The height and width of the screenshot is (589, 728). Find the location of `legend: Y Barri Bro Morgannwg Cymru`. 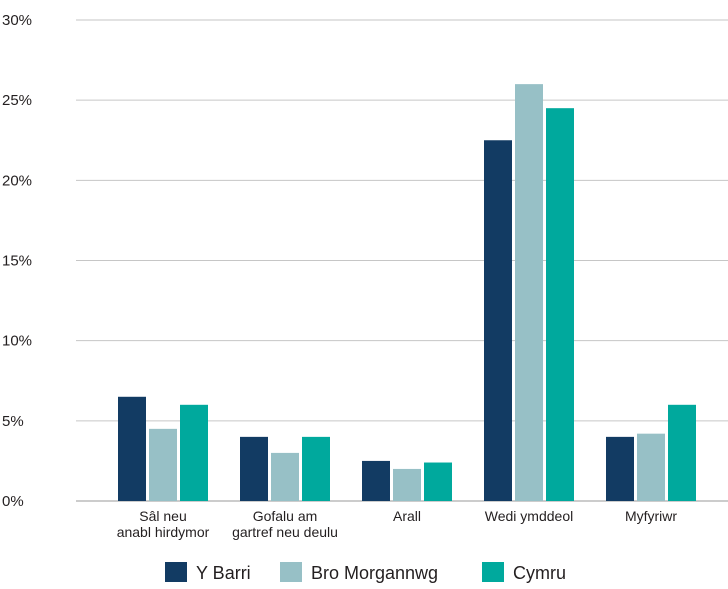

legend: Y Barri Bro Morgannwg Cymru is located at coordinates (365, 572).